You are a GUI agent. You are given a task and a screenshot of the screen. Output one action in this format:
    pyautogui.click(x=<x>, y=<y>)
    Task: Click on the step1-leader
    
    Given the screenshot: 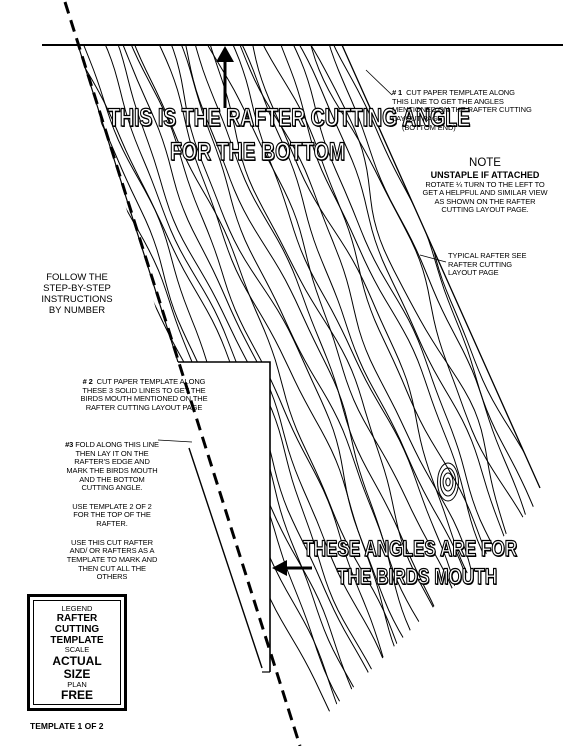 What is the action you would take?
    pyautogui.click(x=379, y=82)
    